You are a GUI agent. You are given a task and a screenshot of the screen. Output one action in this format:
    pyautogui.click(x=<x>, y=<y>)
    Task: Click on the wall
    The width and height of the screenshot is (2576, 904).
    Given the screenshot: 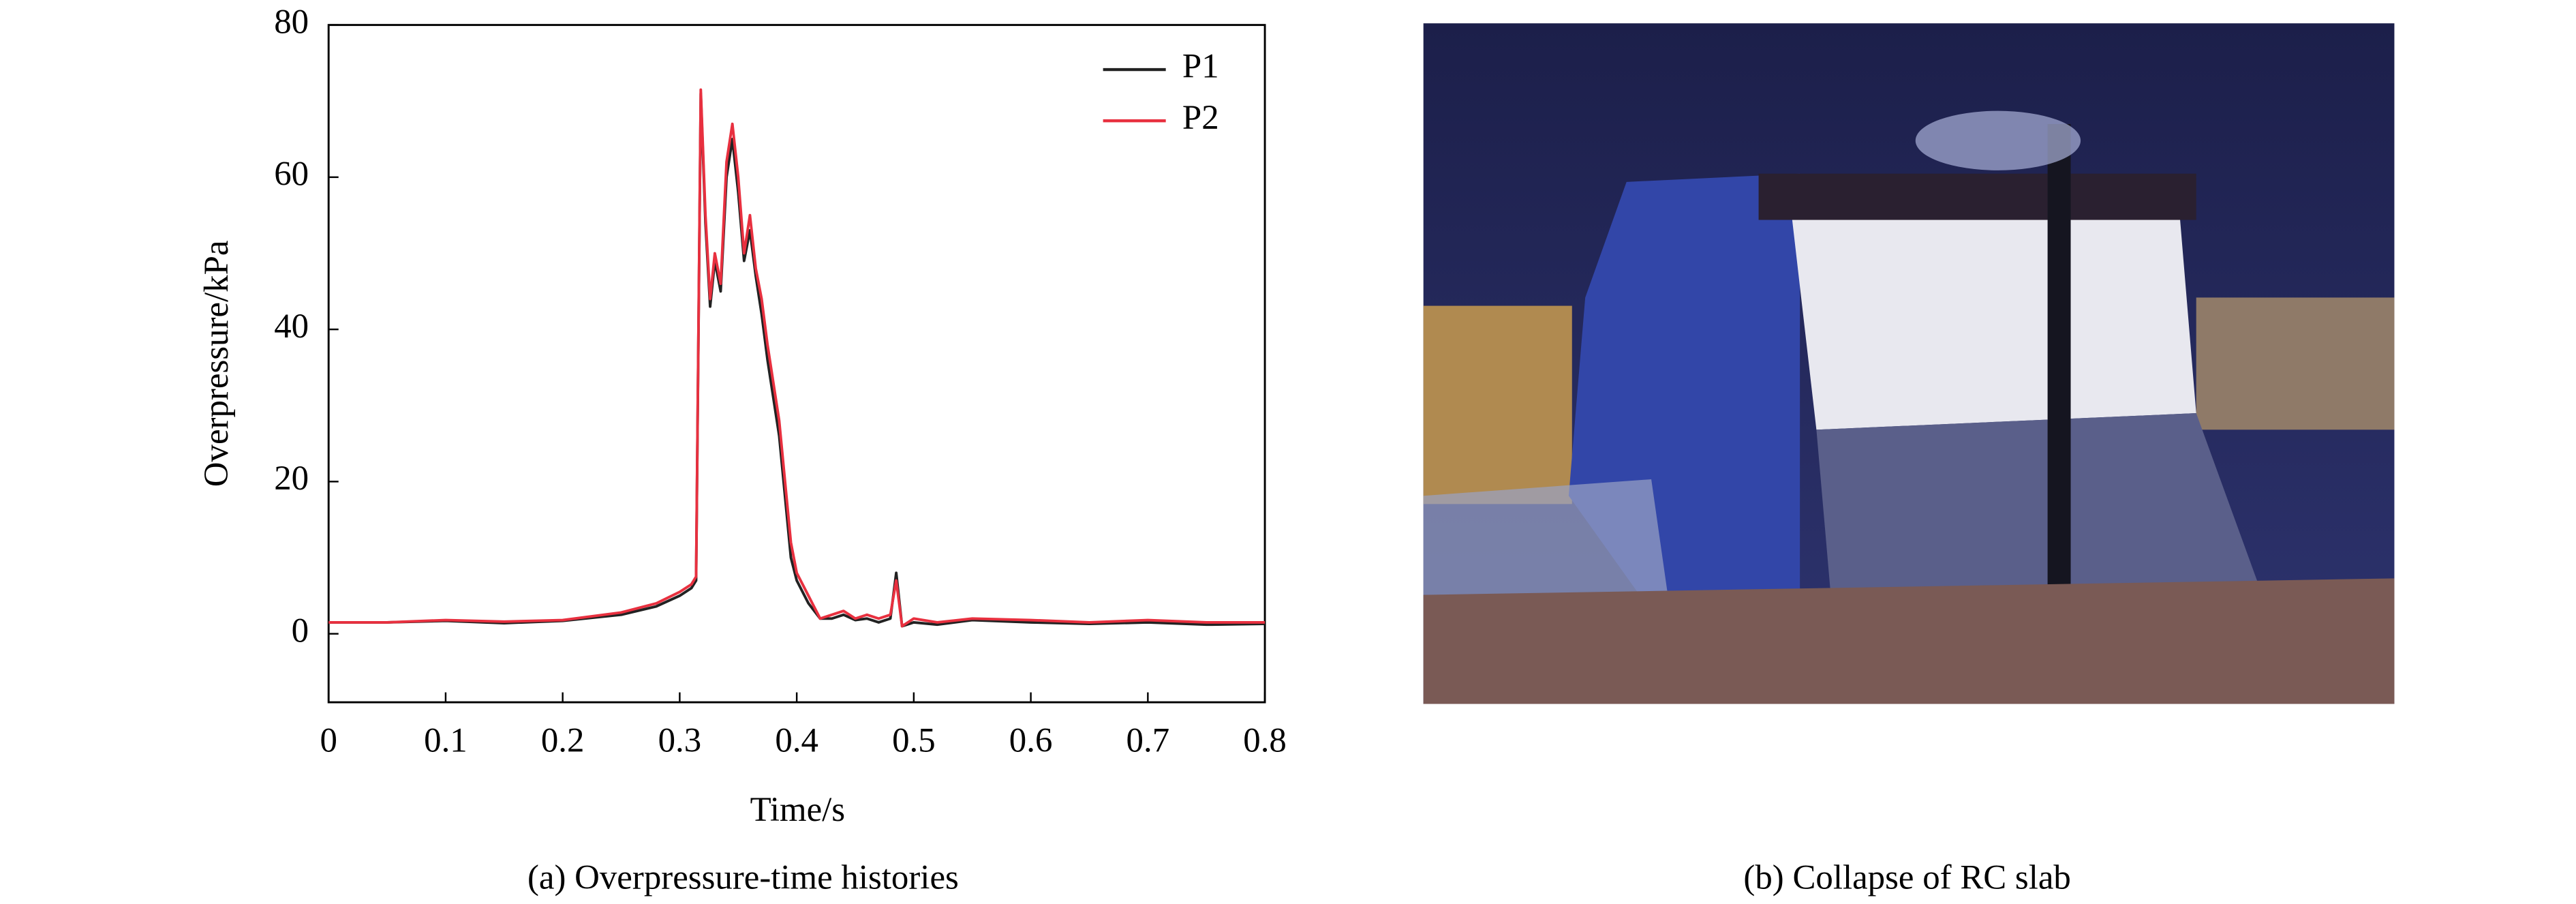 What is the action you would take?
    pyautogui.click(x=2039, y=516)
    